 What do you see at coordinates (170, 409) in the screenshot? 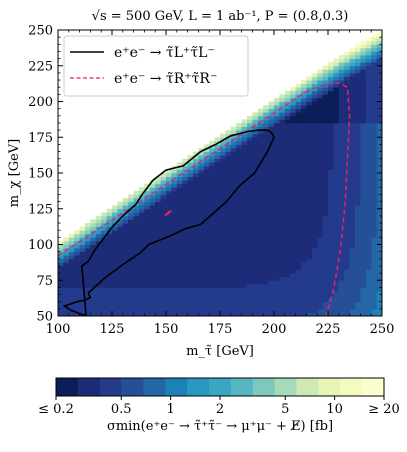
I see `colorbar-tick-label: 1` at bounding box center [170, 409].